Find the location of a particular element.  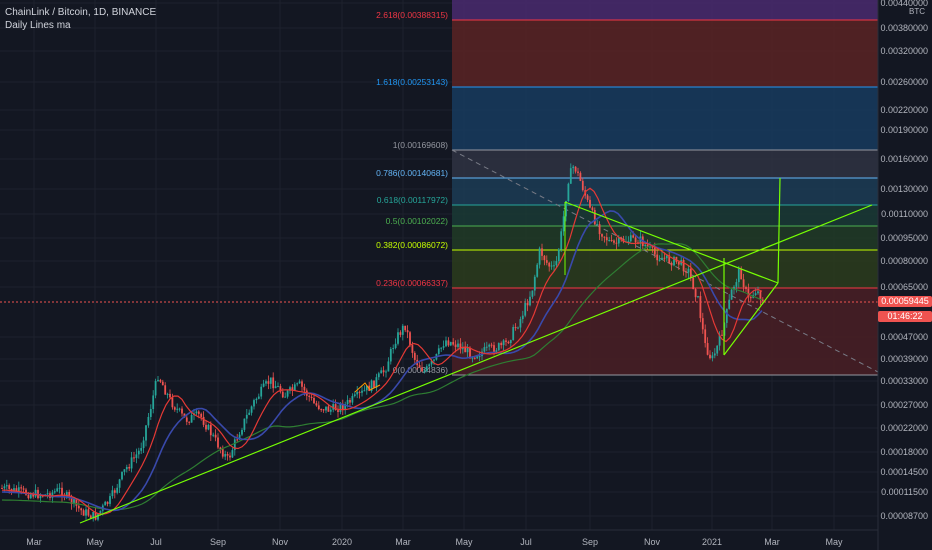

price-axis-label: 0.00039000 is located at coordinates (904, 359).